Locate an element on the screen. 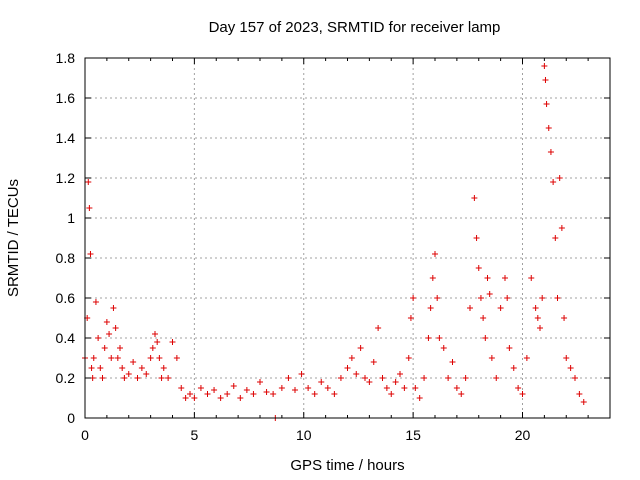 This screenshot has width=640, height=480. x-tick-label: 5 is located at coordinates (194, 435).